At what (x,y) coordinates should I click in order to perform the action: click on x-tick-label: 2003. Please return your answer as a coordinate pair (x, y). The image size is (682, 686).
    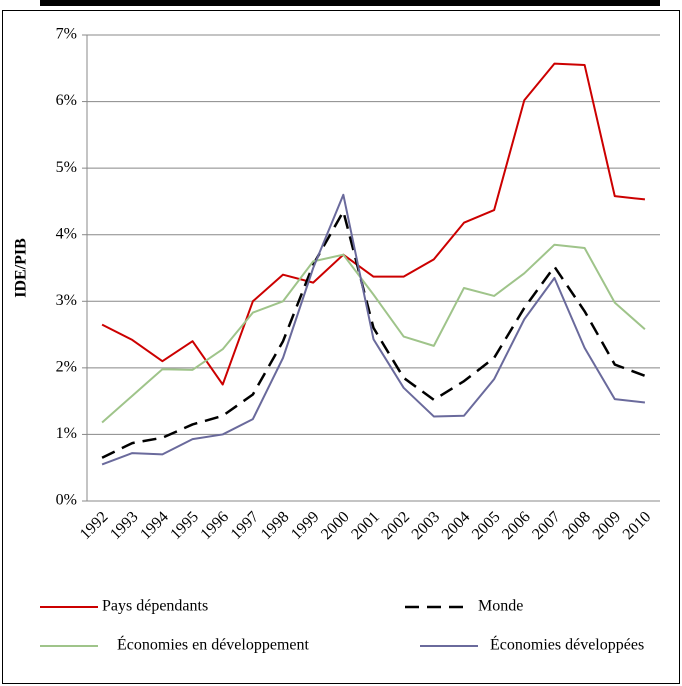
    Looking at the image, I should click on (426, 525).